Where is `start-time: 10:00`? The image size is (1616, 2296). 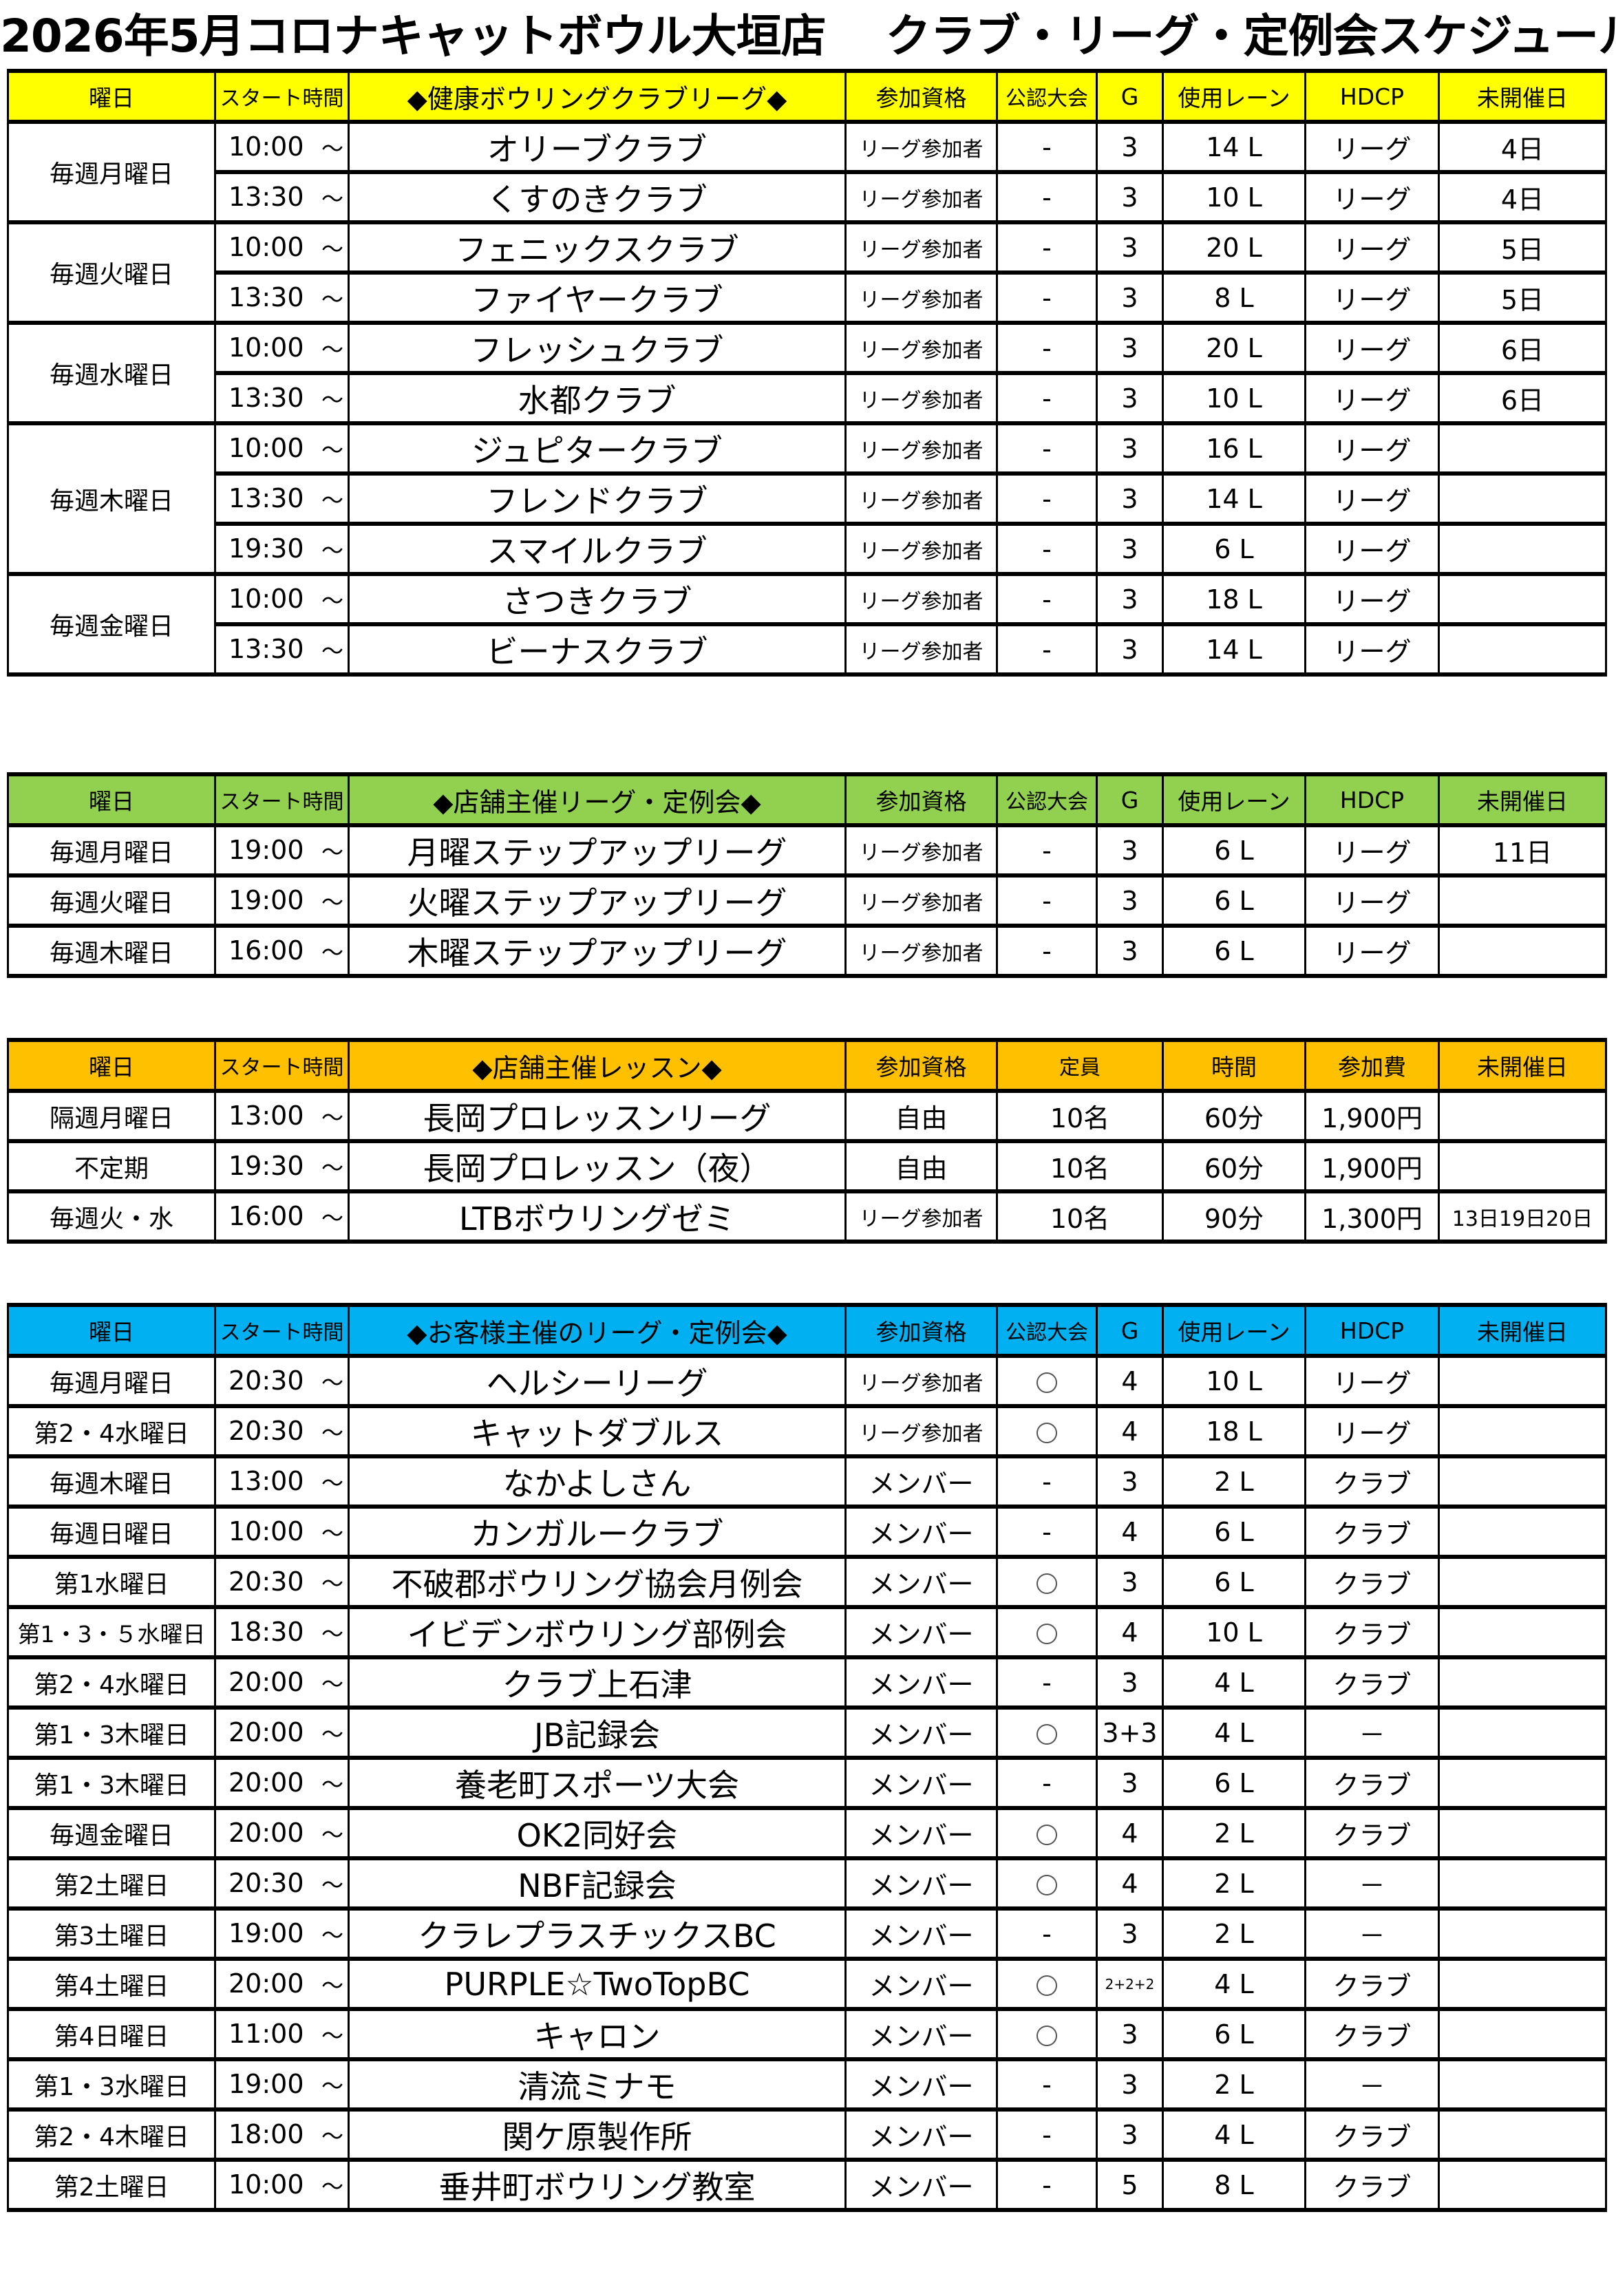
start-time: 10:00 is located at coordinates (266, 448).